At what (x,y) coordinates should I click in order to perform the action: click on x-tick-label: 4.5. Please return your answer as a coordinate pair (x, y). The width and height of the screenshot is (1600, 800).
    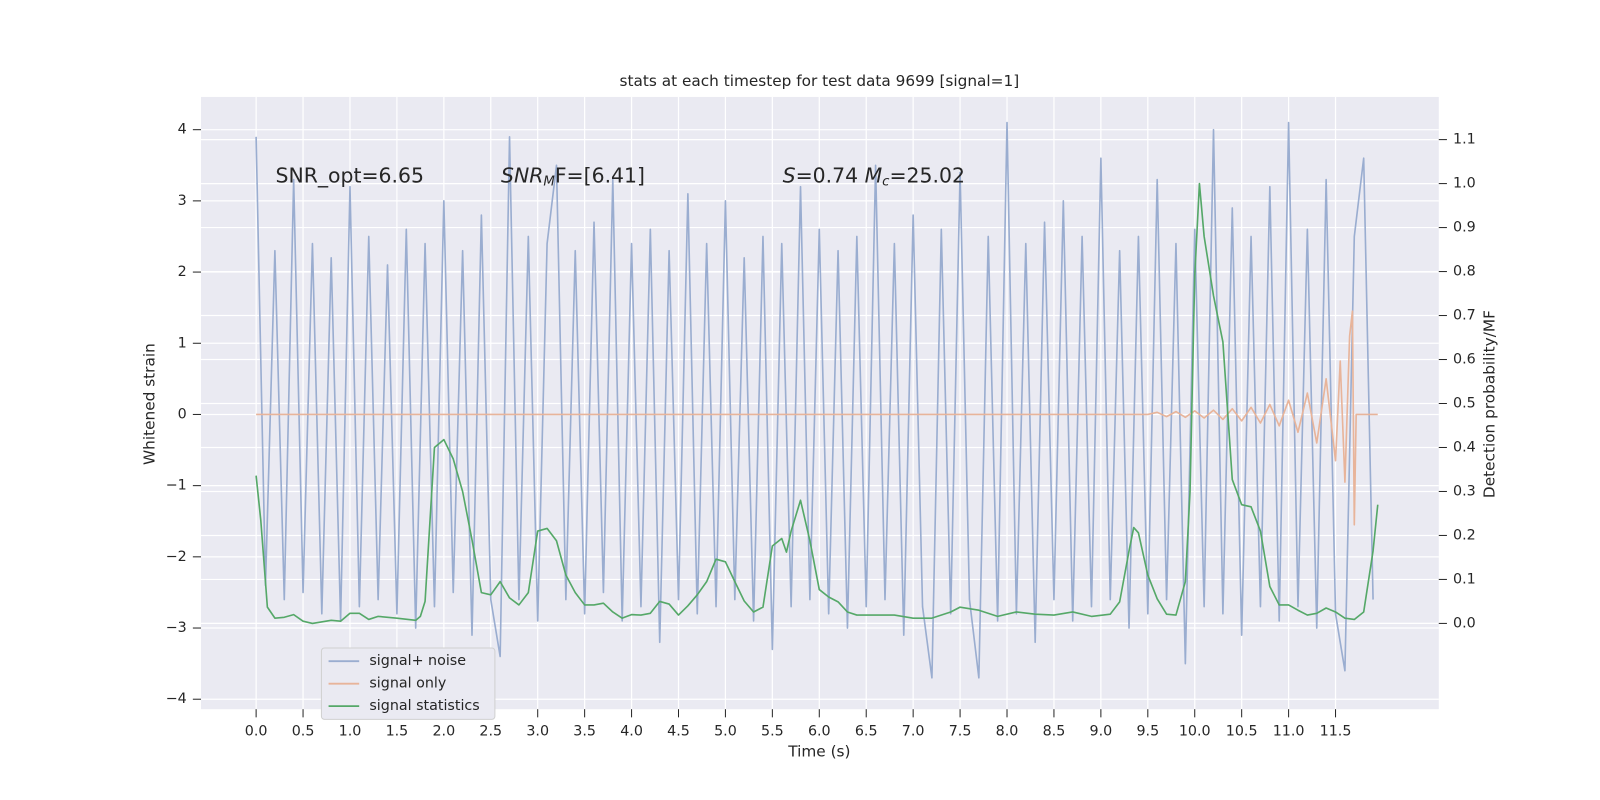
    Looking at the image, I should click on (678, 732).